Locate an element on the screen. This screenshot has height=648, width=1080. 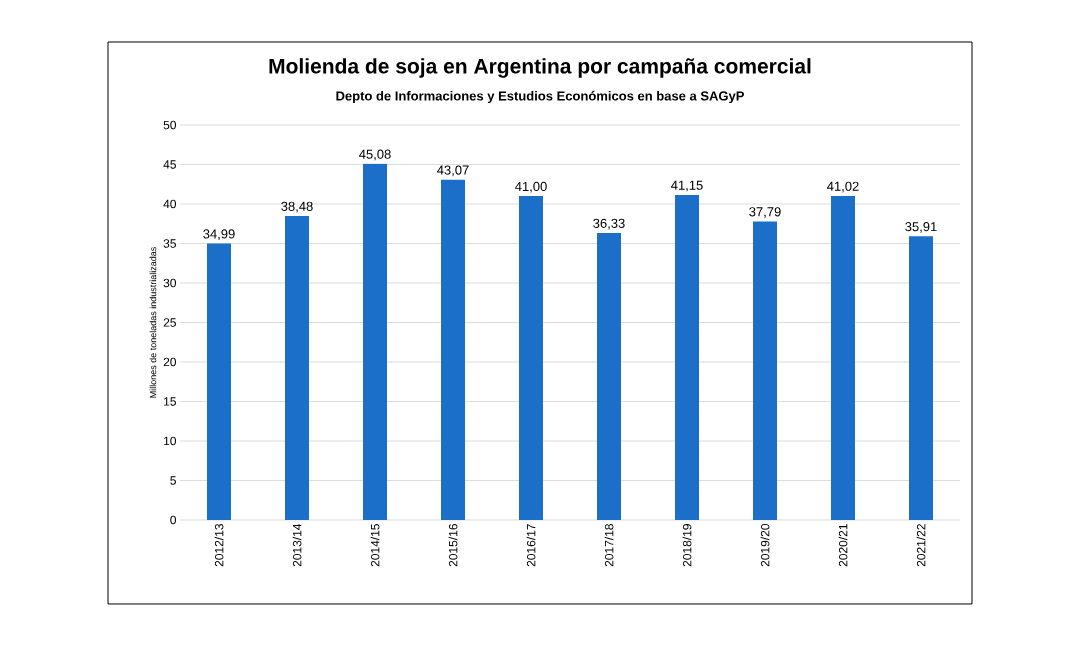
data-label: 35,91 is located at coordinates (921, 227).